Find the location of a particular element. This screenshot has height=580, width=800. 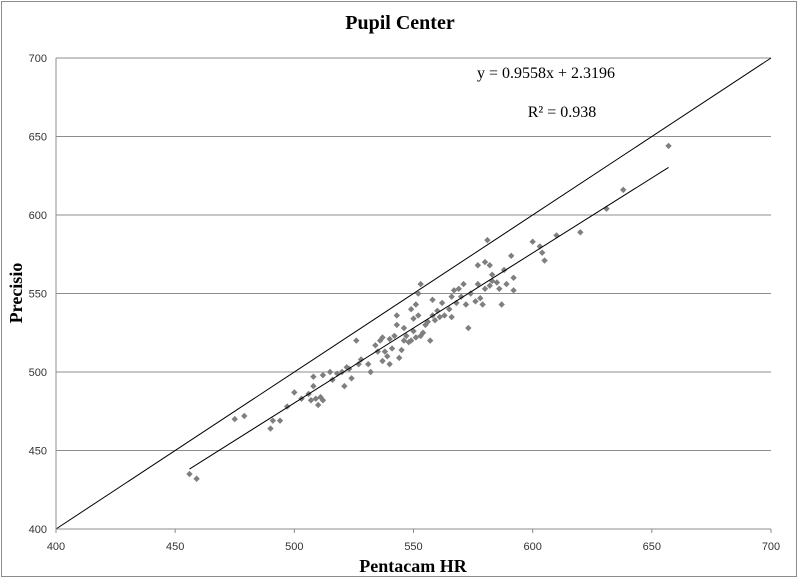

x-tick-label: 600 is located at coordinates (532, 547).